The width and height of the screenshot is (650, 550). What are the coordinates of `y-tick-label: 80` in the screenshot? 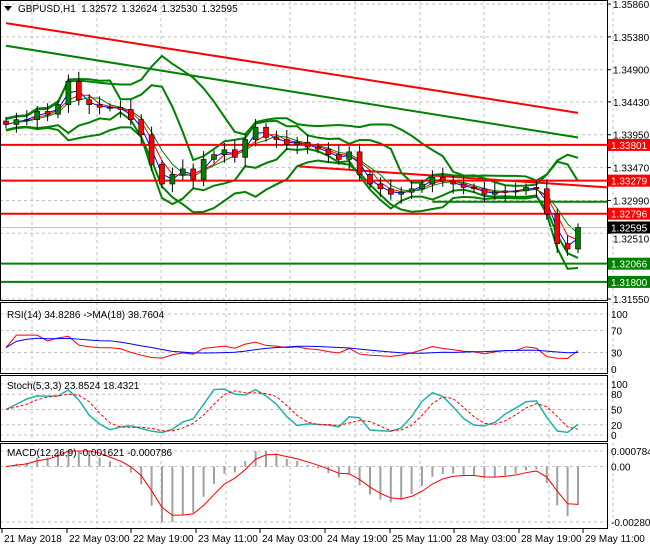 It's located at (617, 395).